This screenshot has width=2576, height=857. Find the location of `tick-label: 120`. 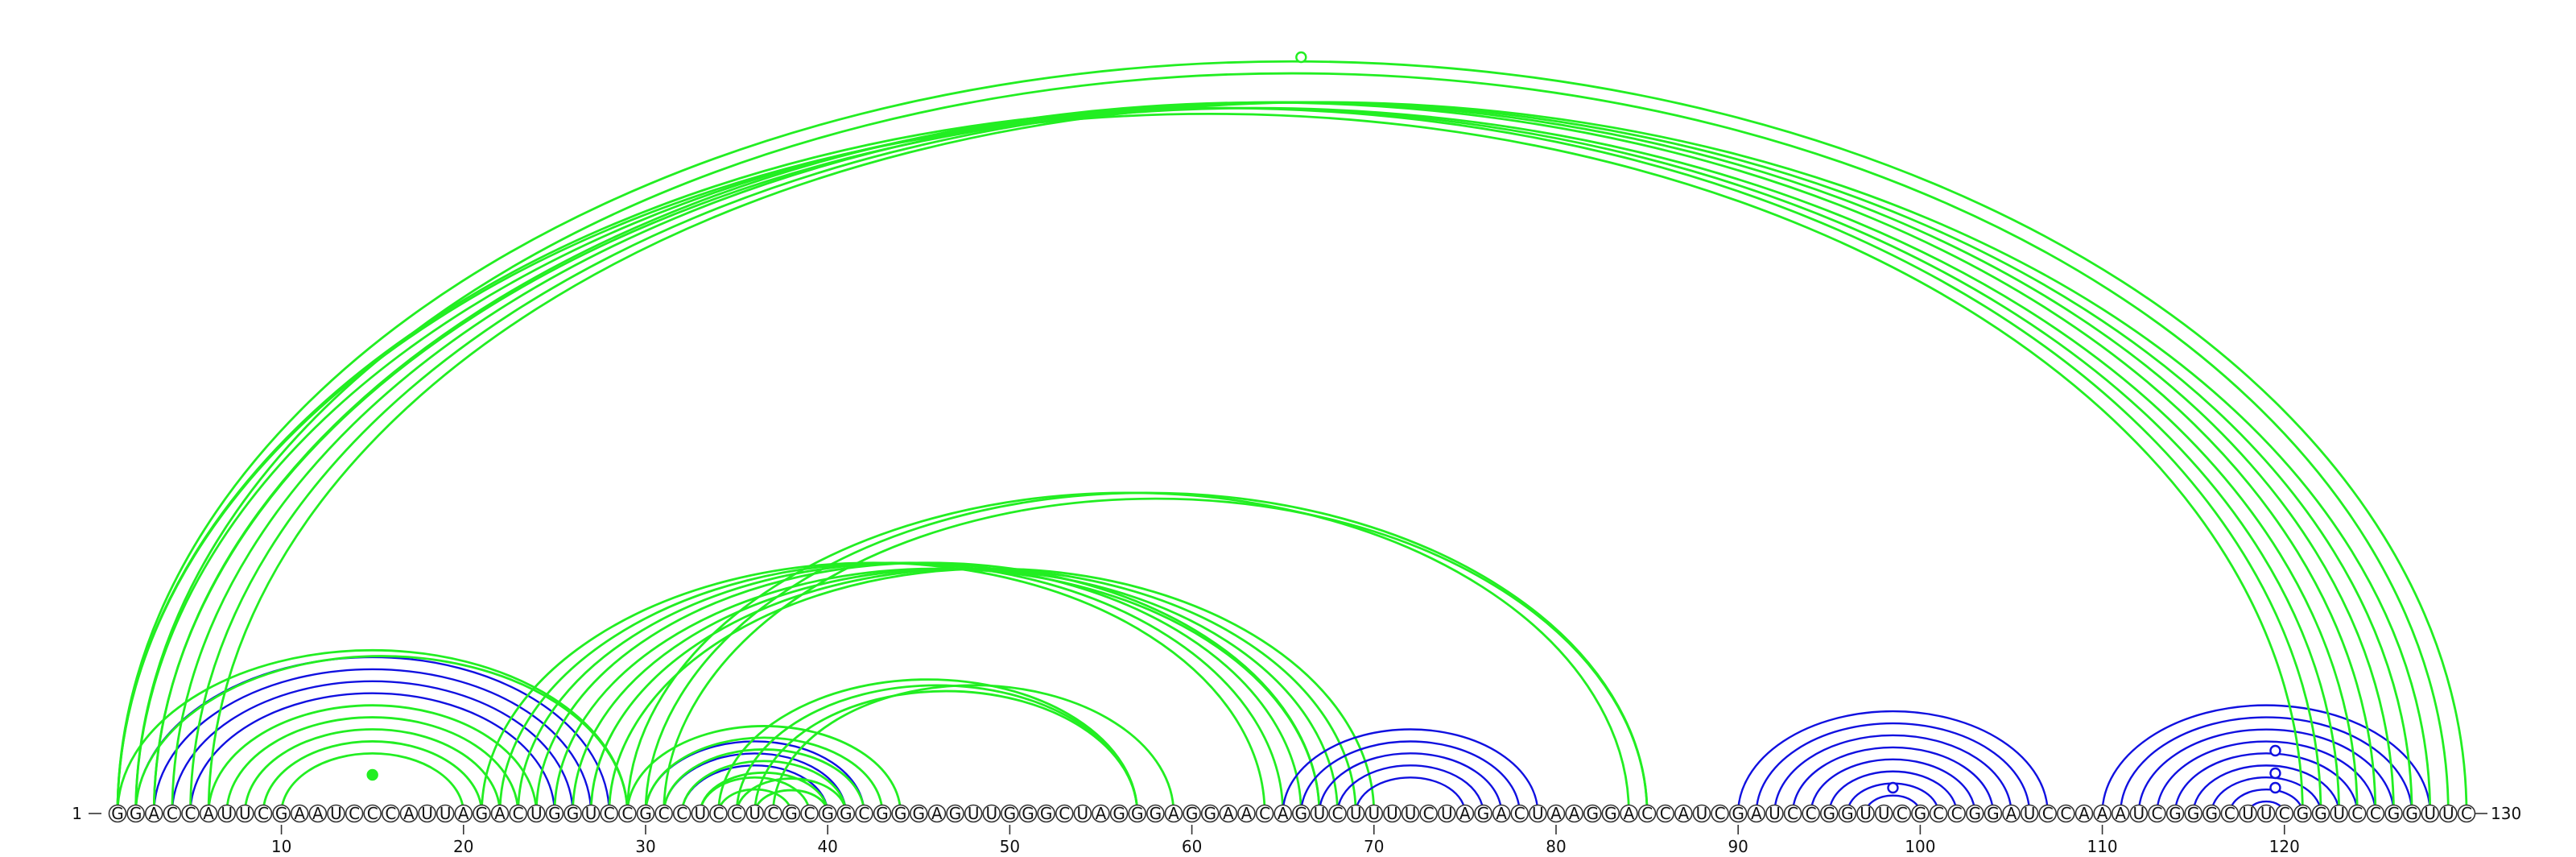

tick-label: 120 is located at coordinates (2284, 846).